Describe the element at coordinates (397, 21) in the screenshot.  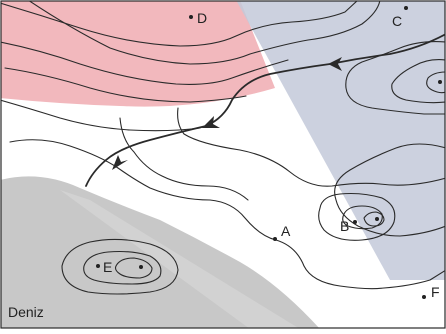
I see `point-C-label: C` at that location.